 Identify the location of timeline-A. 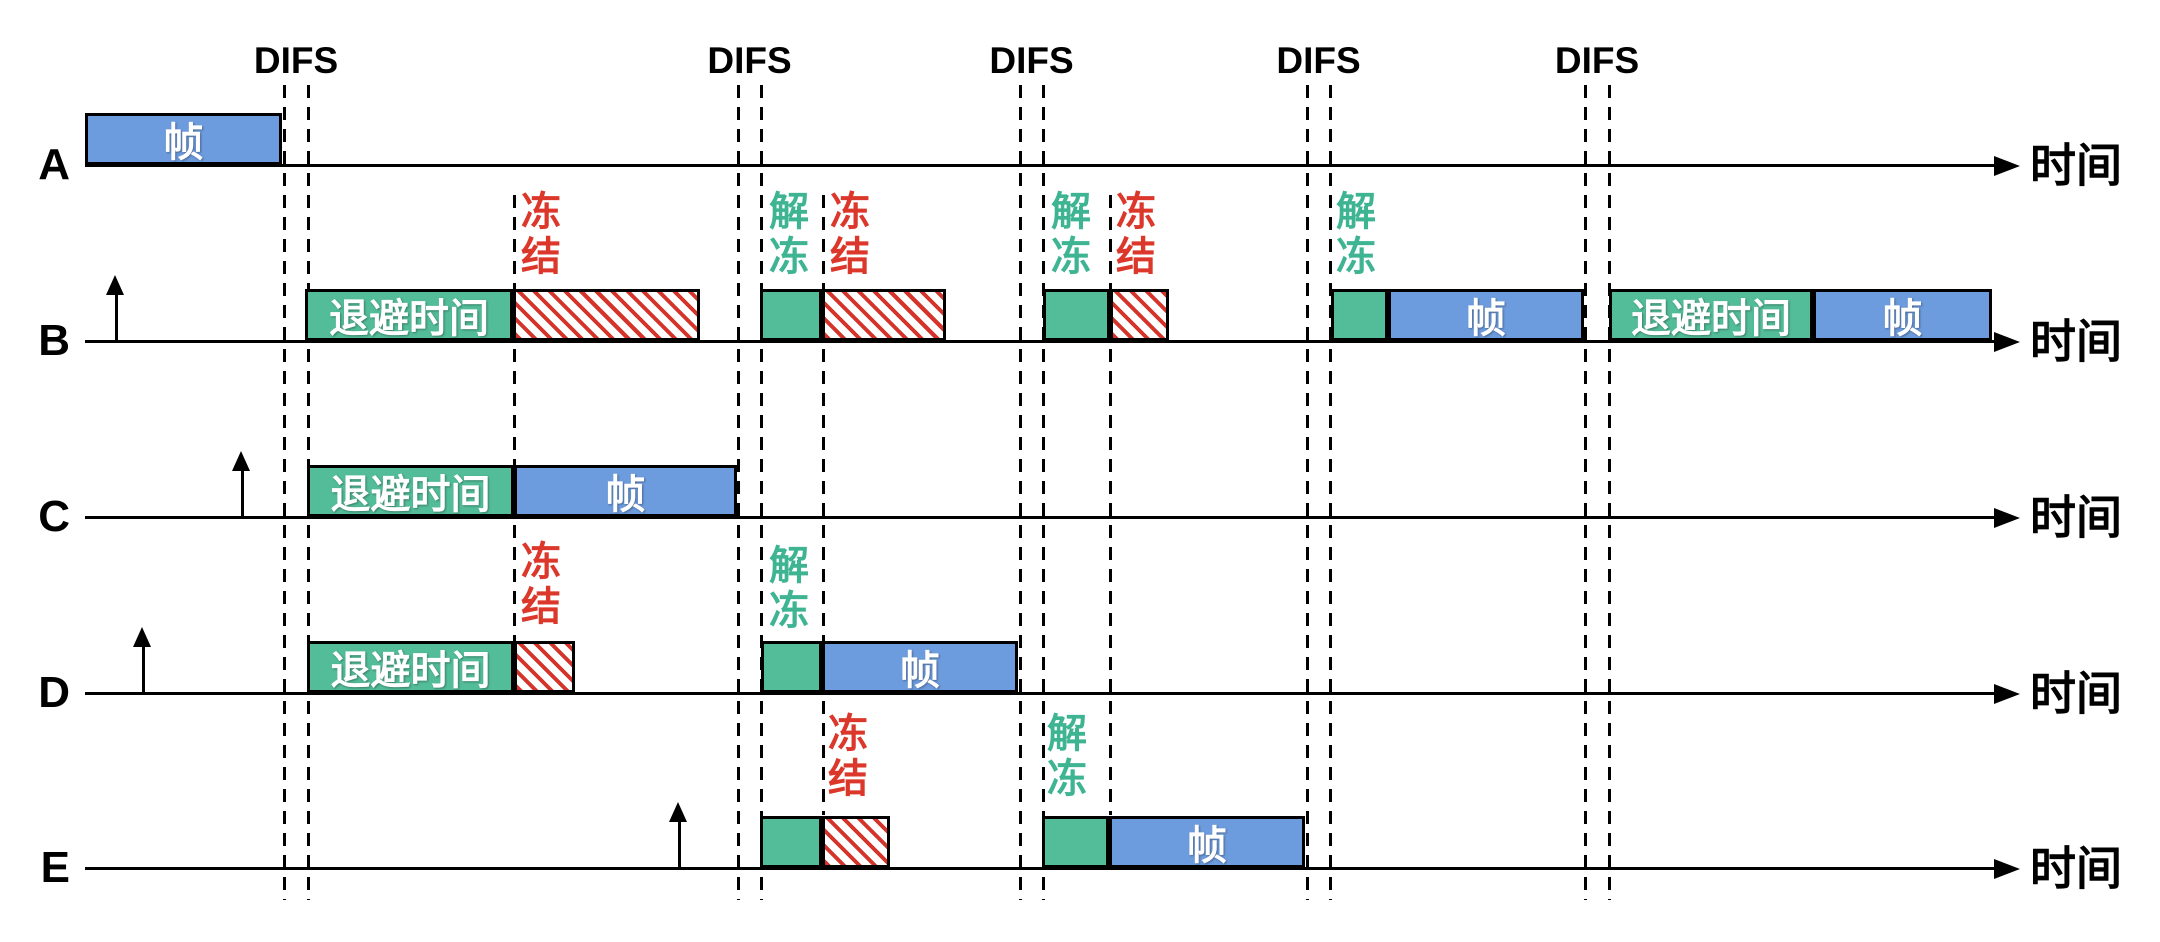
(1040, 165).